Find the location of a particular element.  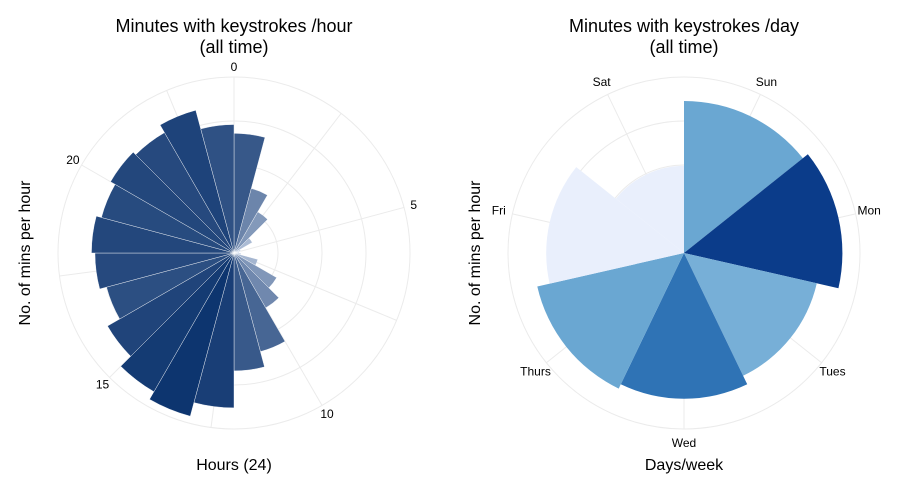

hour-tick-label: 20 is located at coordinates (73, 160).